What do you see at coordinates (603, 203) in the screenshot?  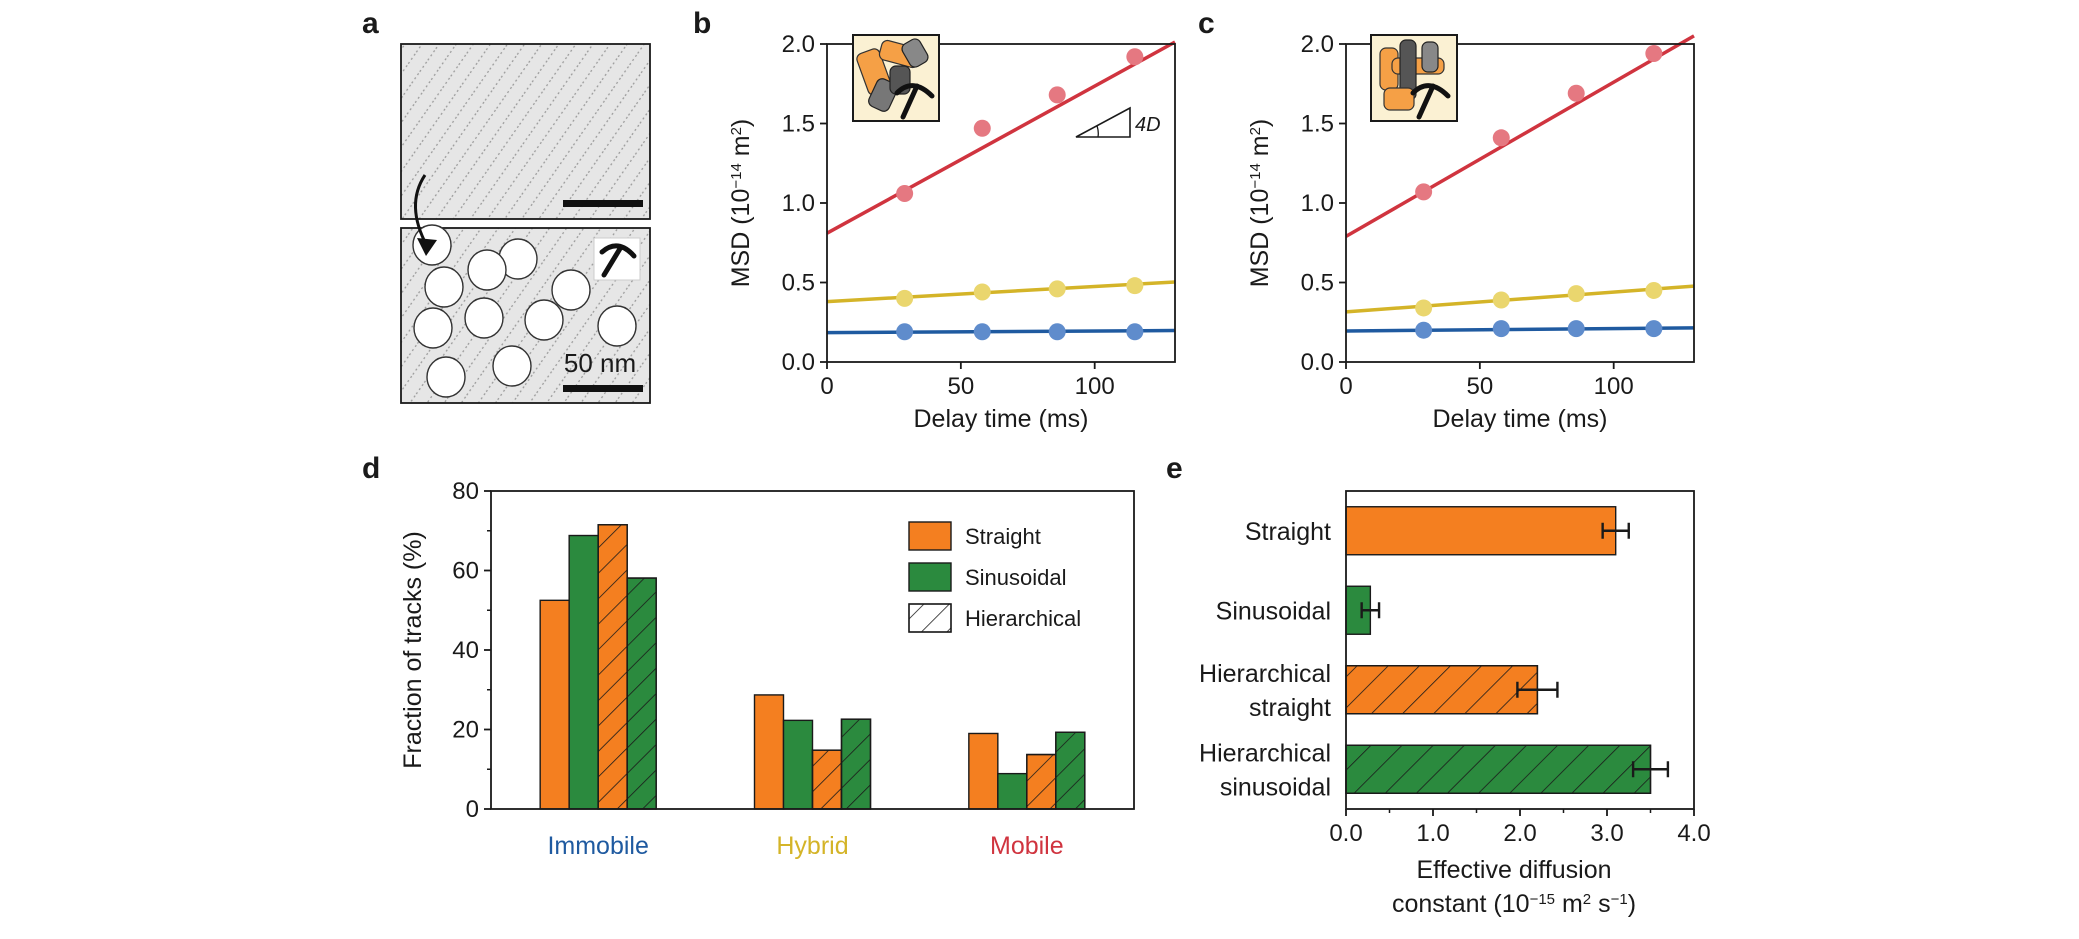 I see `scale-bar-top` at bounding box center [603, 203].